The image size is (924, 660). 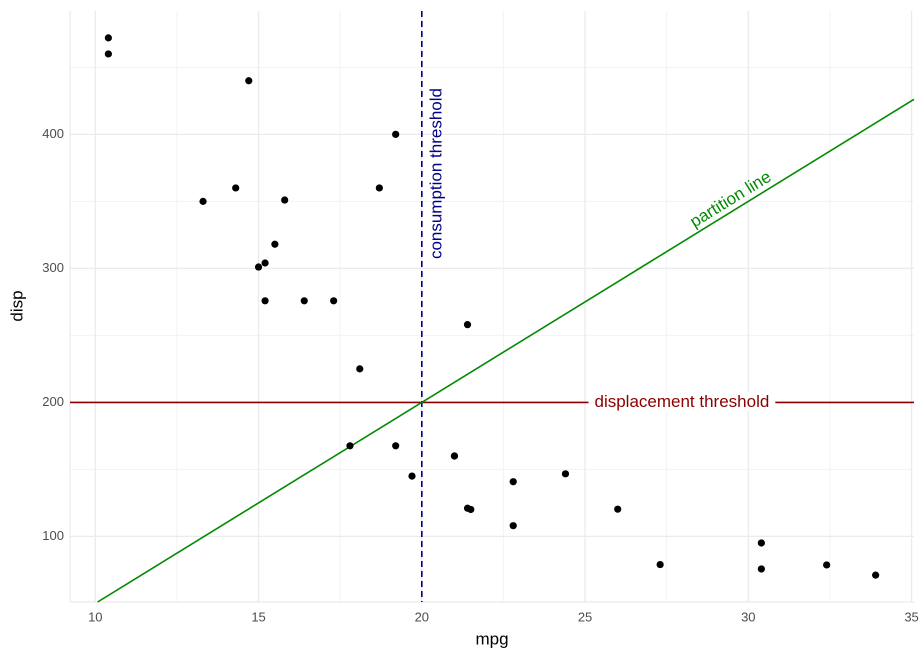 I want to click on x-tick-label: 15, so click(x=258, y=616).